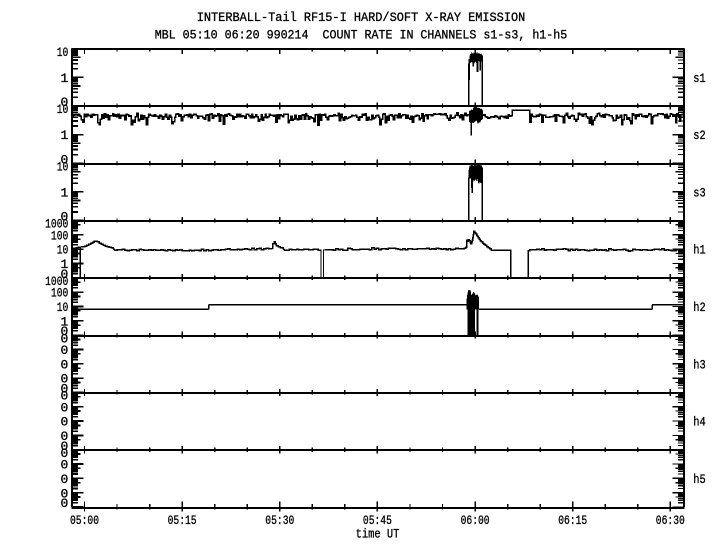 This screenshot has width=720, height=550. What do you see at coordinates (699, 422) in the screenshot?
I see `svg-text: h4` at bounding box center [699, 422].